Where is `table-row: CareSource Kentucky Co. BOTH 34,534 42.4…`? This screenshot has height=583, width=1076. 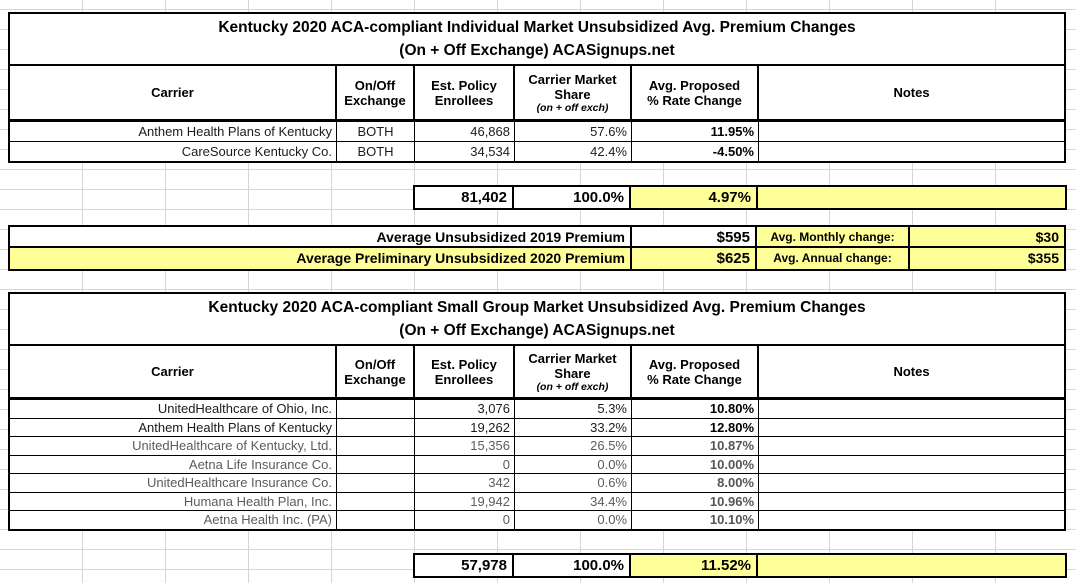
table-row: CareSource Kentucky Co. BOTH 34,534 42.4… is located at coordinates (537, 151).